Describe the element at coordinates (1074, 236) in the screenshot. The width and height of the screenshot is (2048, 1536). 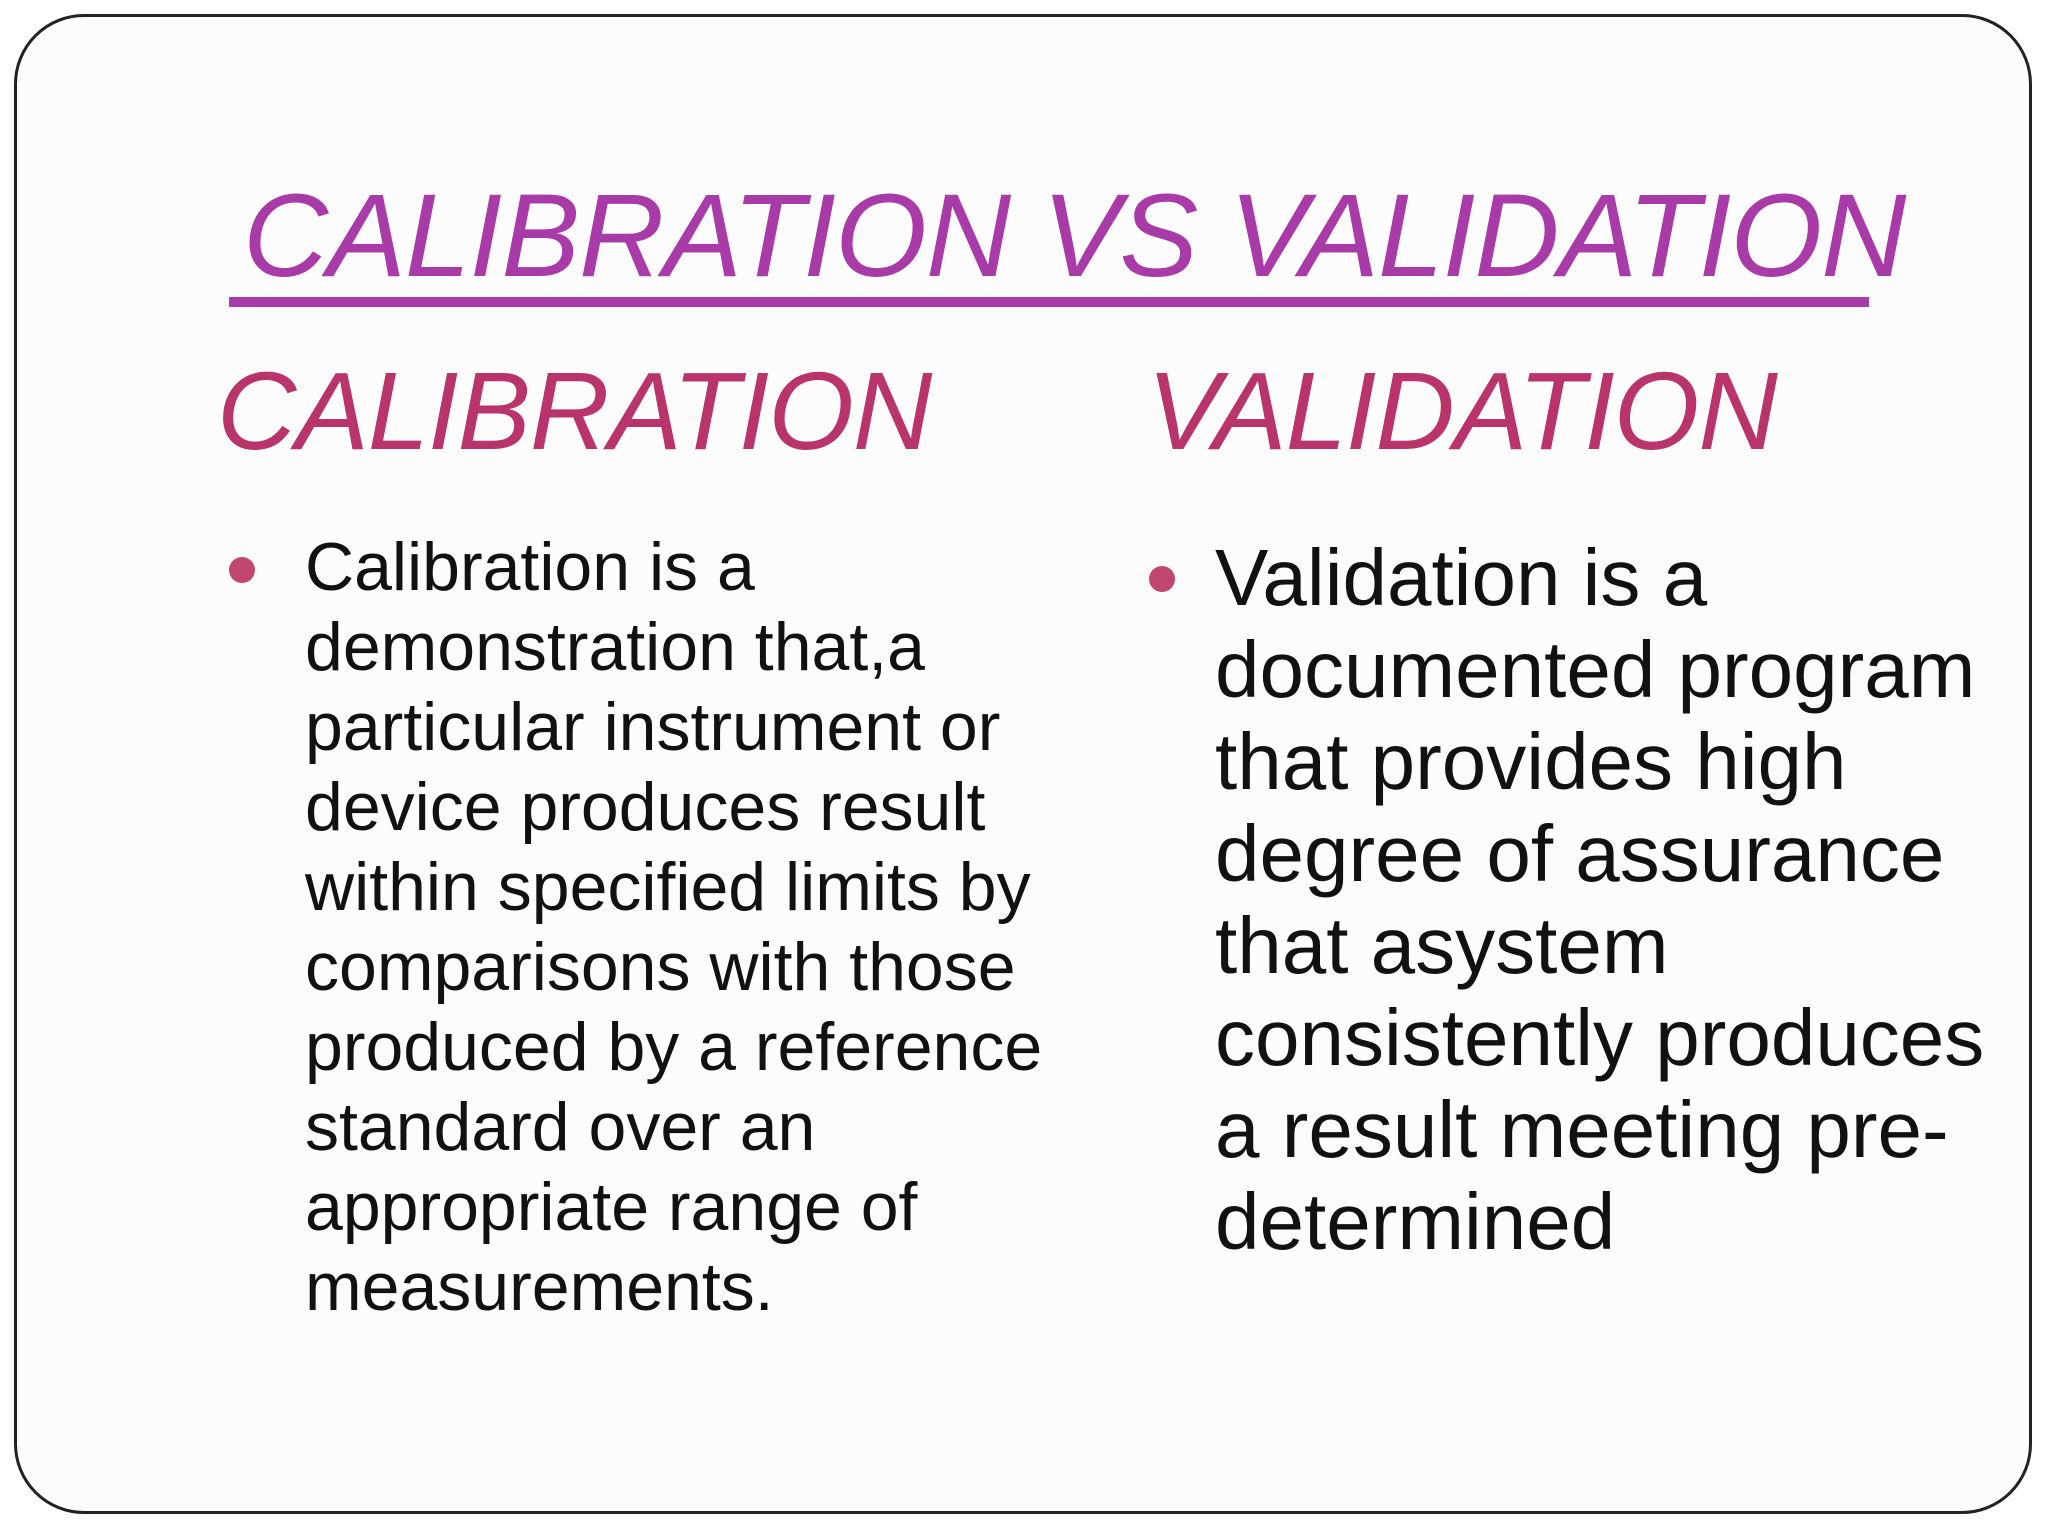
I see `slide-title: CALIBRATION VS VALIDATION` at that location.